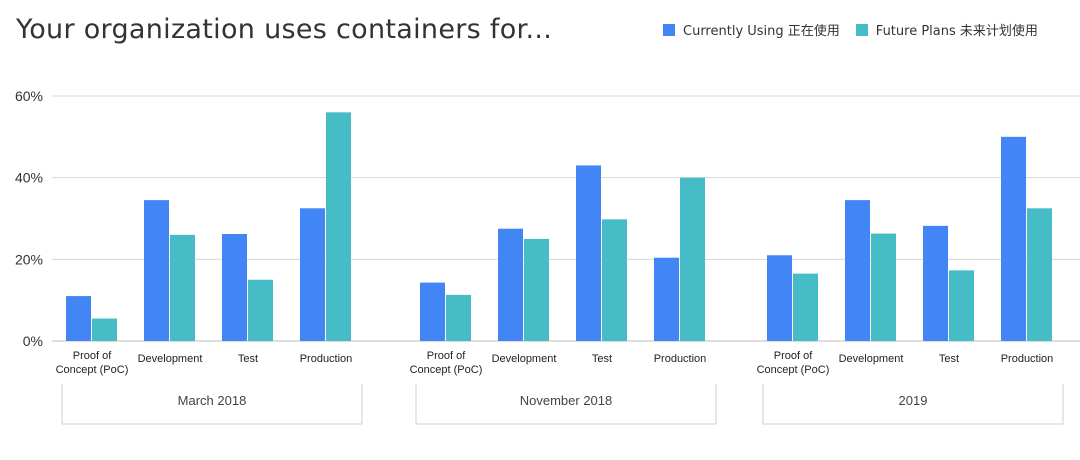 The image size is (1080, 460). What do you see at coordinates (212, 400) in the screenshot?
I see `group-label: March 2018` at bounding box center [212, 400].